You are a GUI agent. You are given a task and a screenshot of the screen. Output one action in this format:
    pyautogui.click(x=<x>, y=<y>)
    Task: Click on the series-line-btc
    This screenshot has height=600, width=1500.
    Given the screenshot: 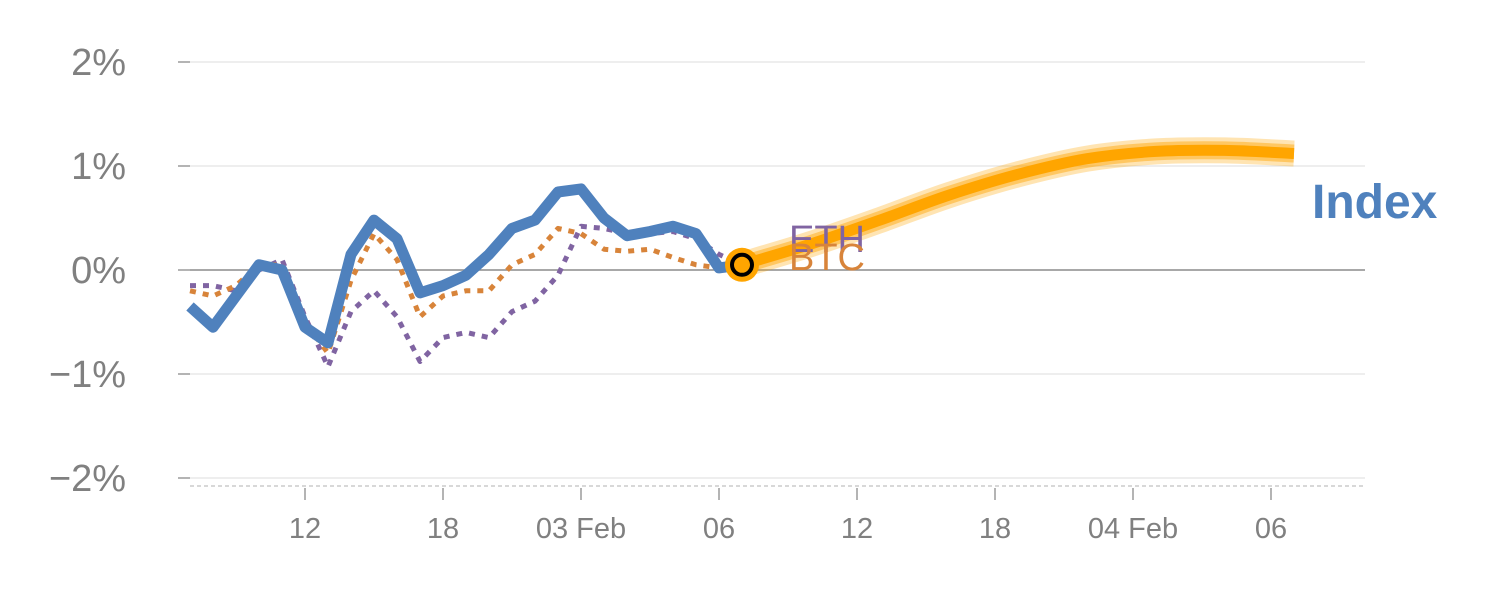 What is the action you would take?
    pyautogui.click(x=466, y=290)
    